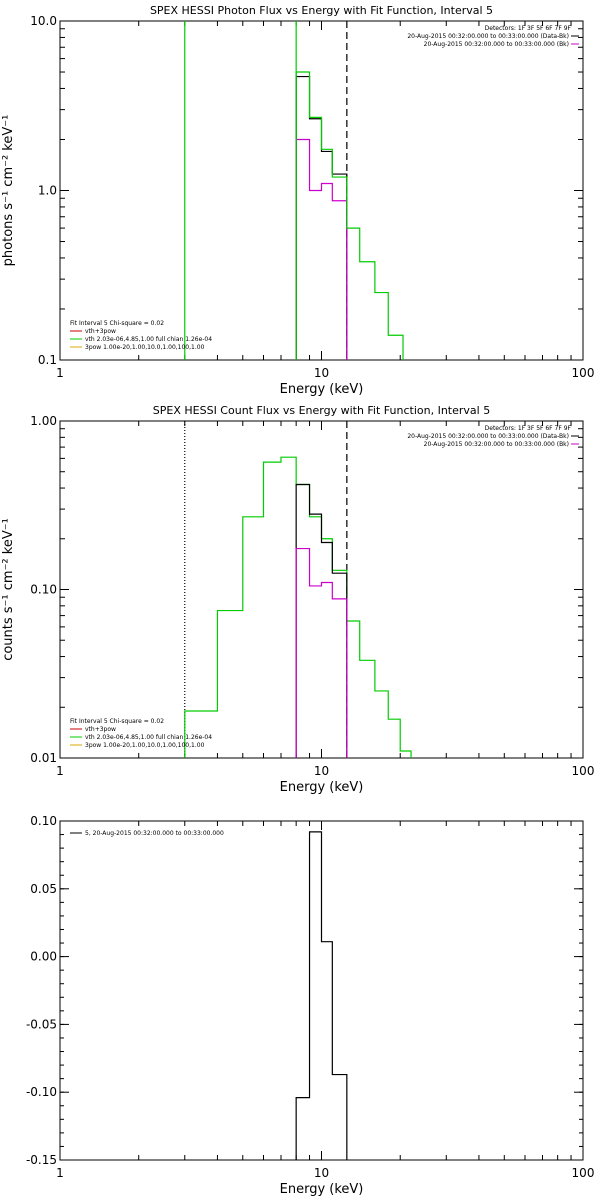 Image resolution: width=600 pixels, height=1200 pixels. Describe the element at coordinates (43, 889) in the screenshot. I see `y-tick-label: 0.05` at that location.